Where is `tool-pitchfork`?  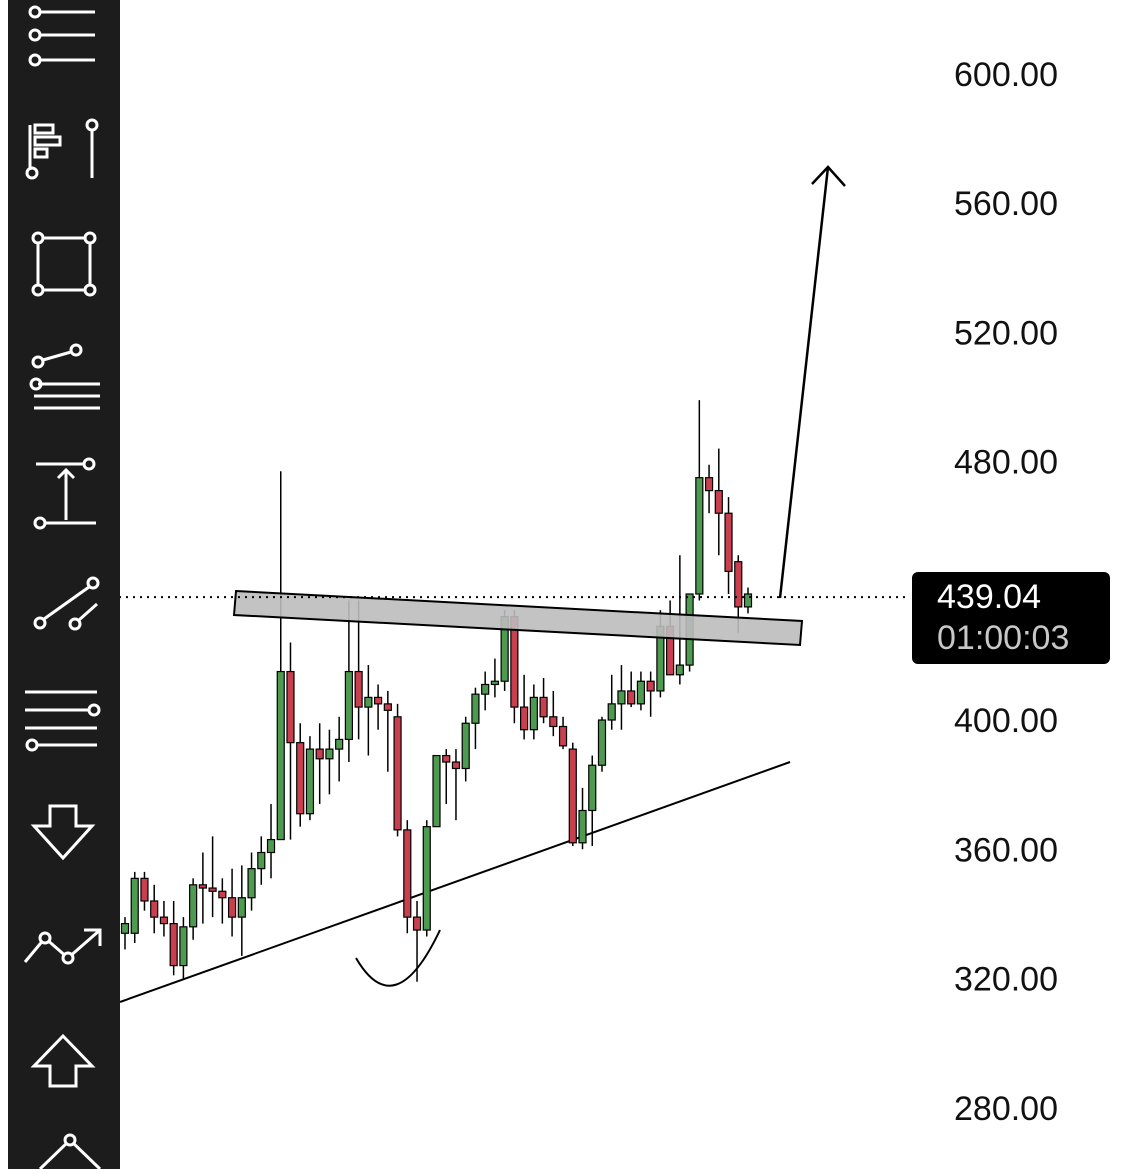 tool-pitchfork is located at coordinates (64, 376).